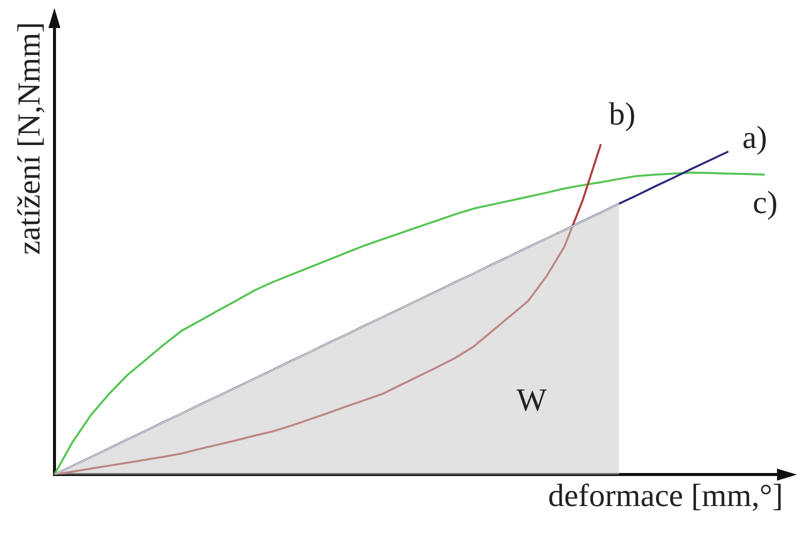  Describe the element at coordinates (755, 136) in the screenshot. I see `series-label: a)` at that location.